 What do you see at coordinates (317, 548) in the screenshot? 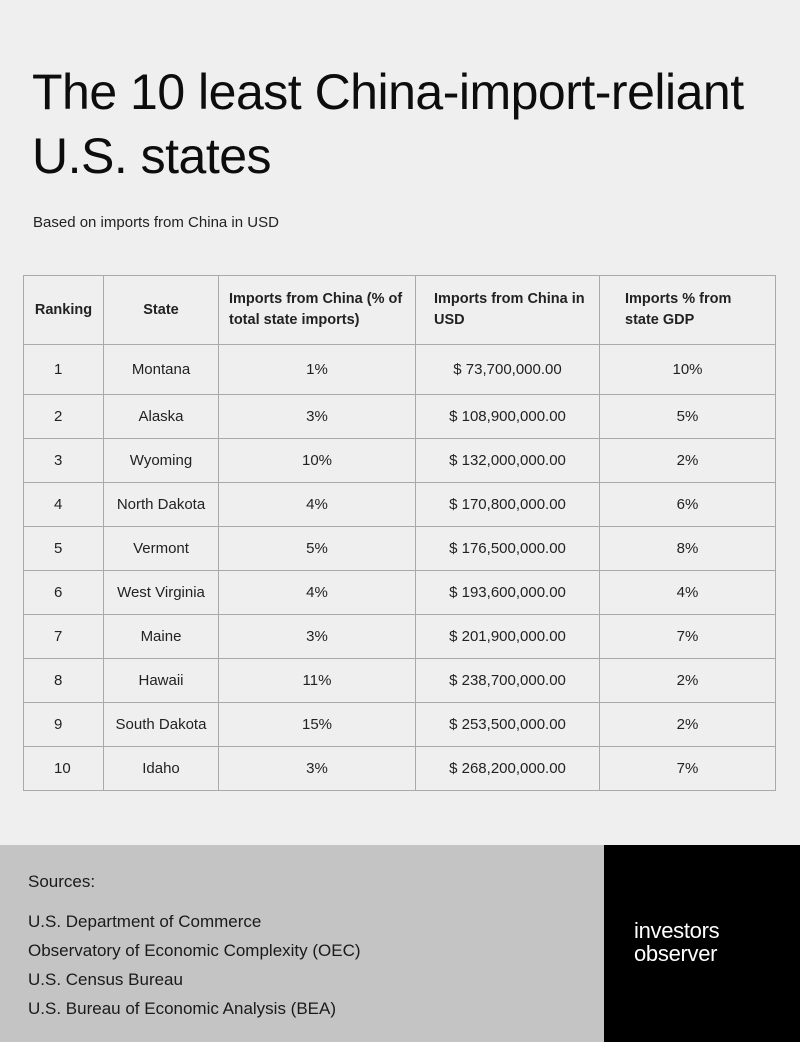
I see `cell-import-share: 5%` at bounding box center [317, 548].